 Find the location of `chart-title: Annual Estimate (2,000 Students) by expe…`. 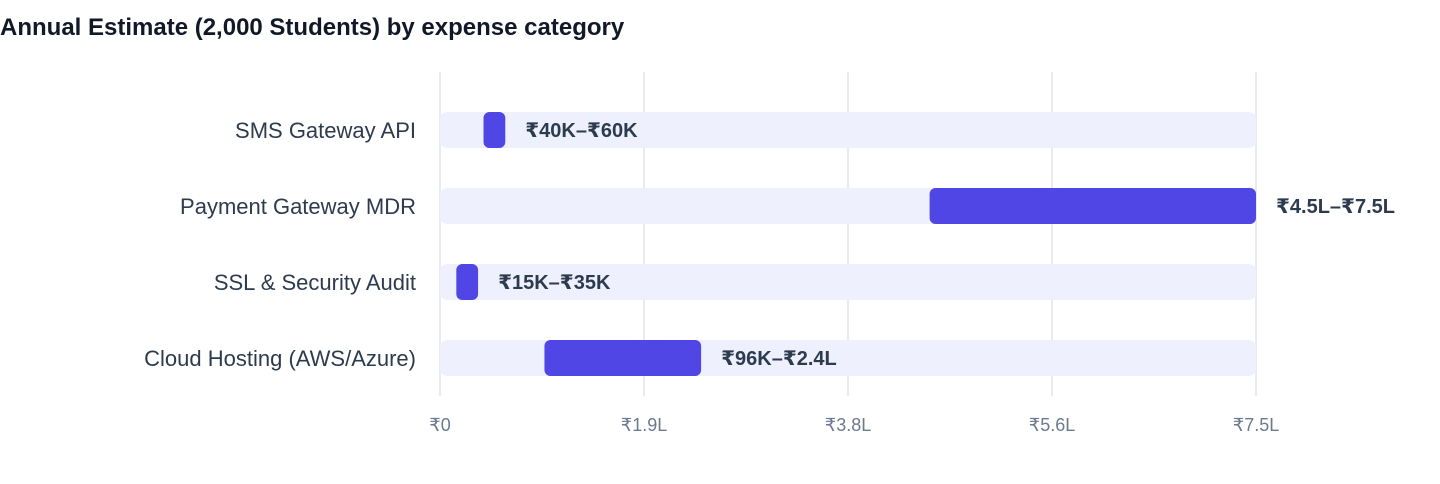

chart-title: Annual Estimate (2,000 Students) by expe… is located at coordinates (312, 27).